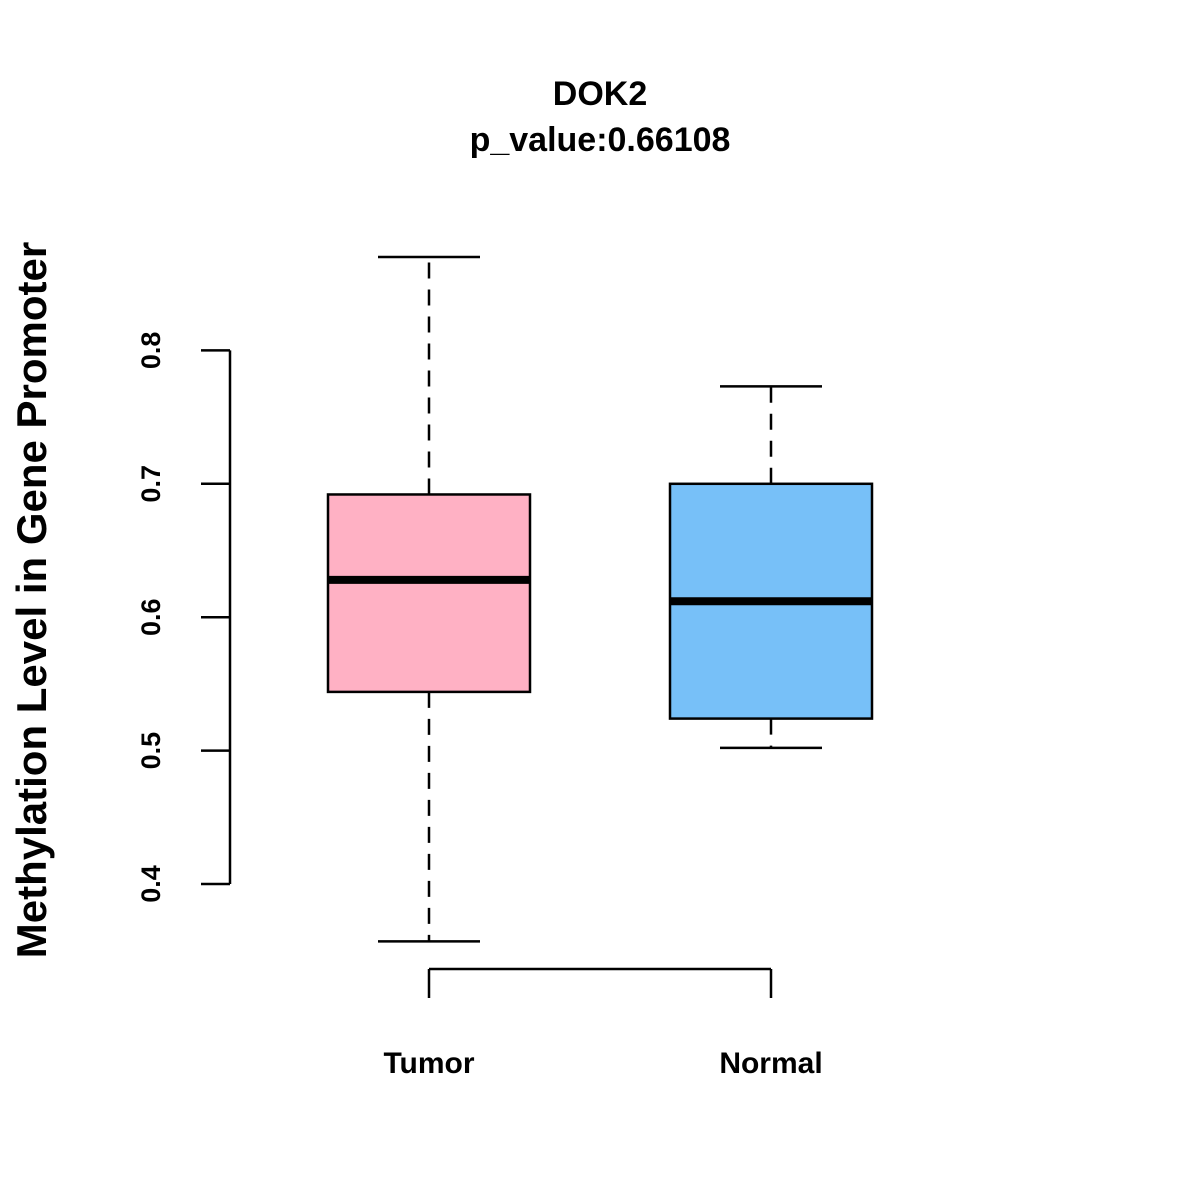  I want to click on x-tick-label: Normal, so click(770, 1063).